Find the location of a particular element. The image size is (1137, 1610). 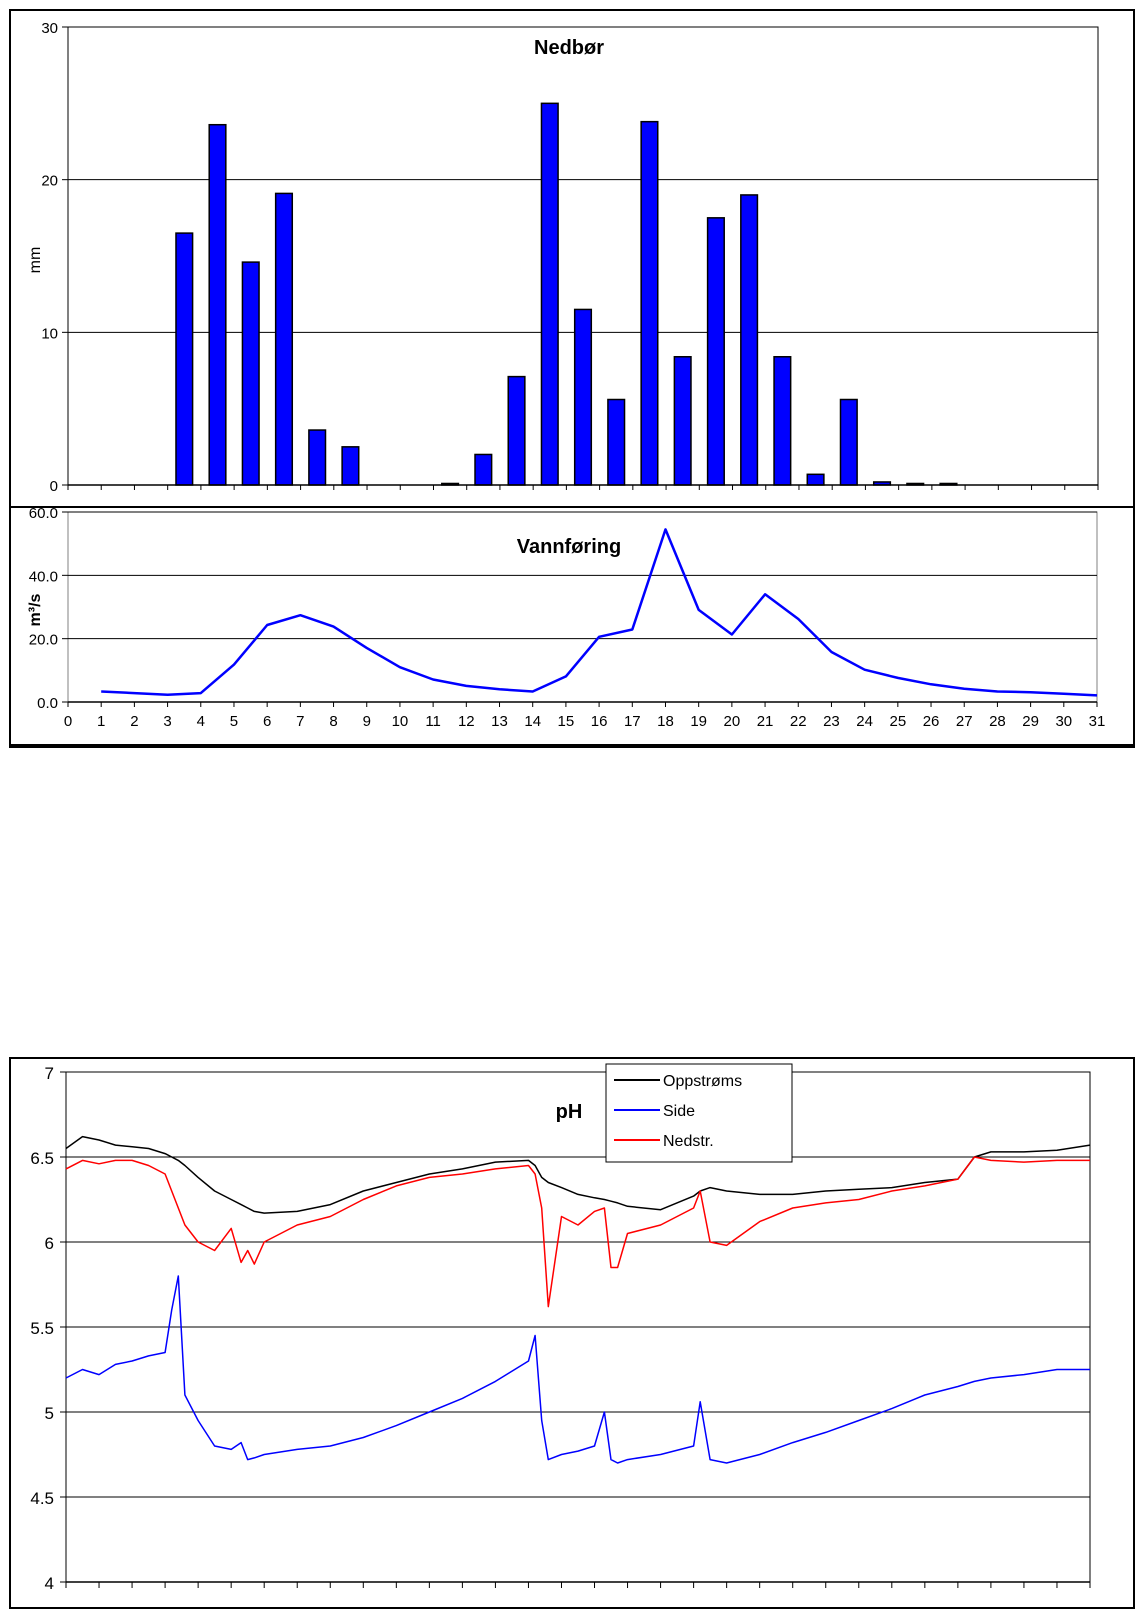

discharge-x-tick-label: 14 is located at coordinates (532, 721).